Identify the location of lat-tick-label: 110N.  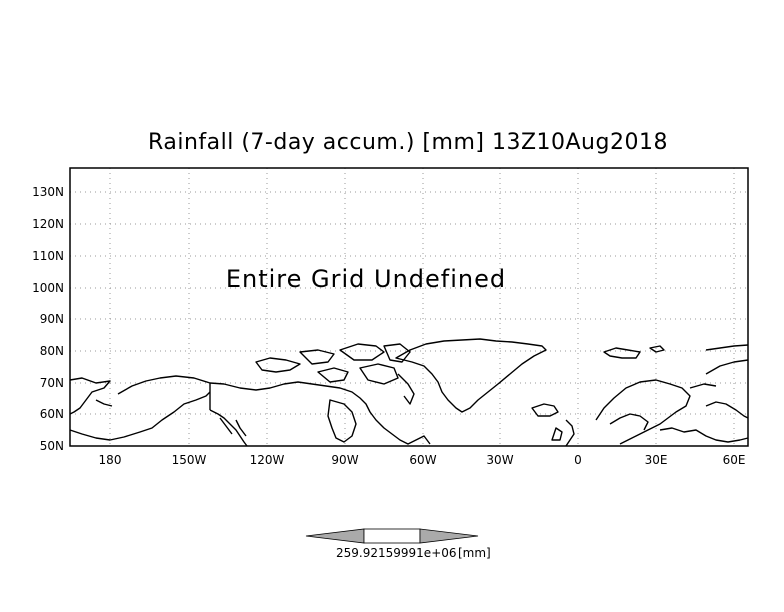
(48, 256).